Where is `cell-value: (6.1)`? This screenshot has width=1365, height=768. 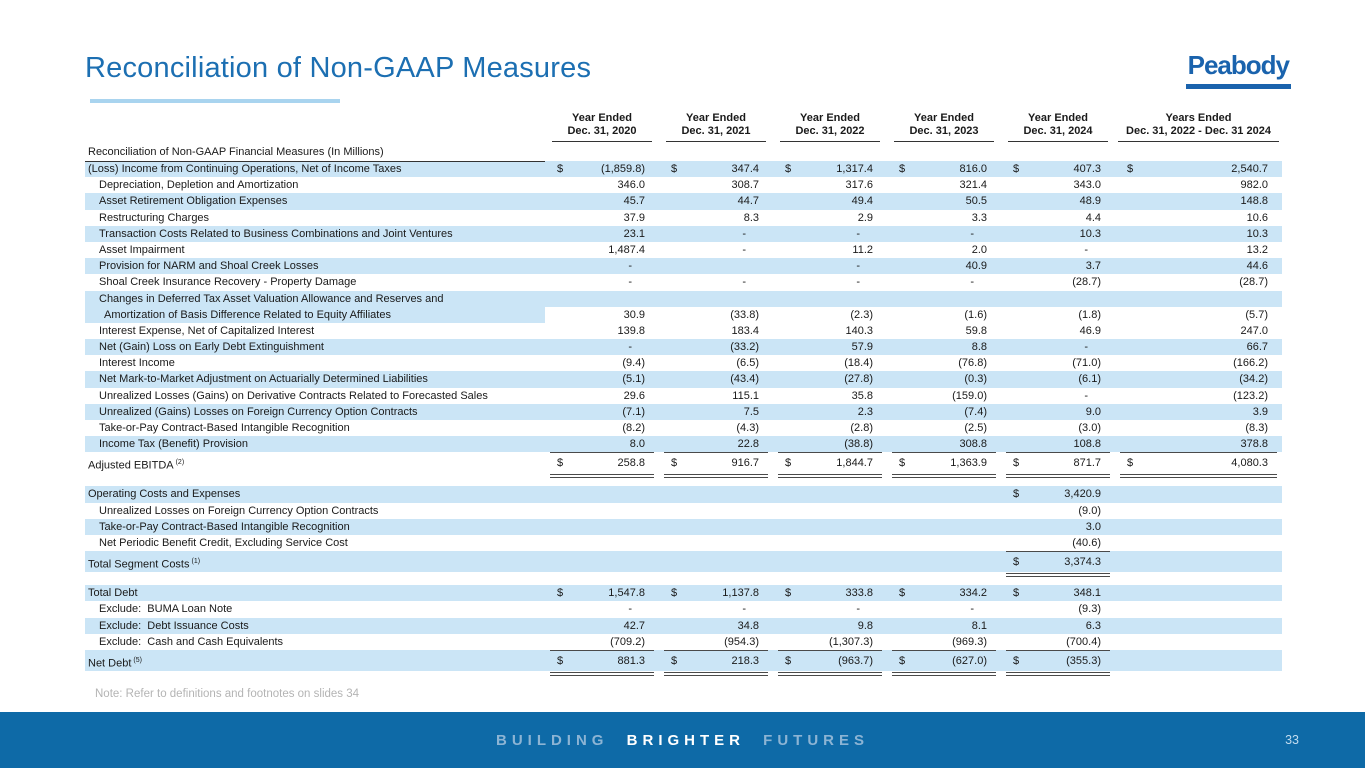 cell-value: (6.1) is located at coordinates (1089, 379).